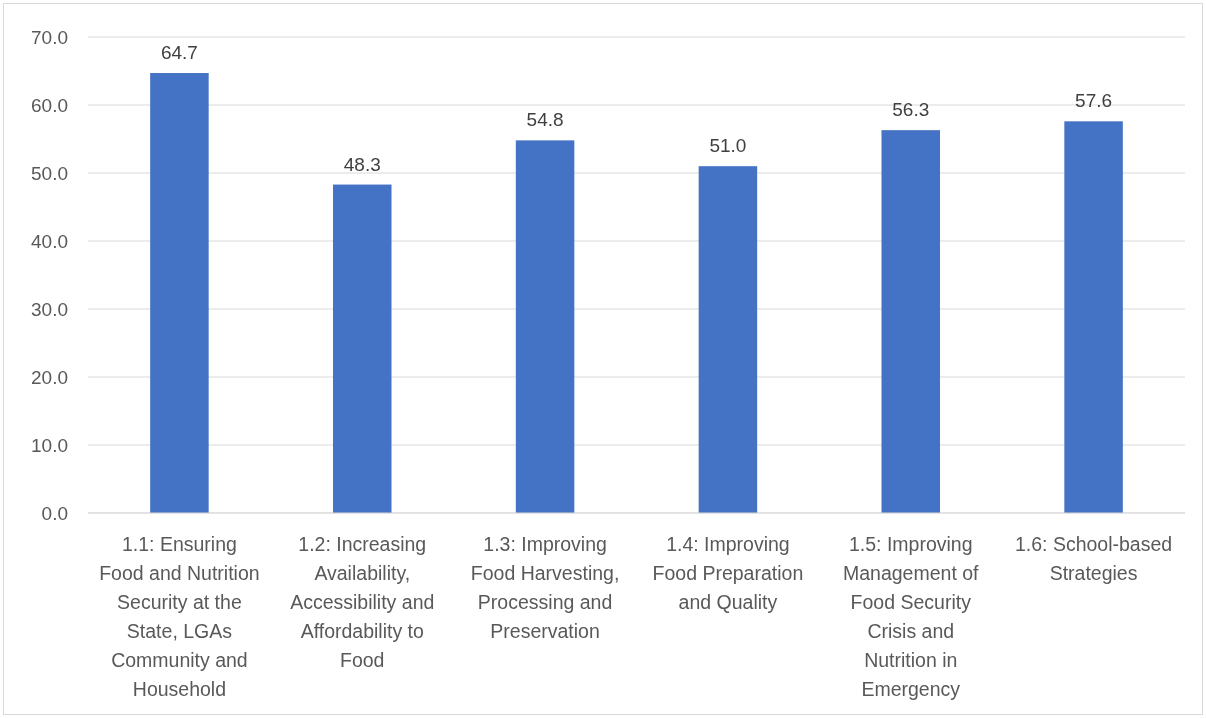  I want to click on y-tick-label: 40.0, so click(49, 241).